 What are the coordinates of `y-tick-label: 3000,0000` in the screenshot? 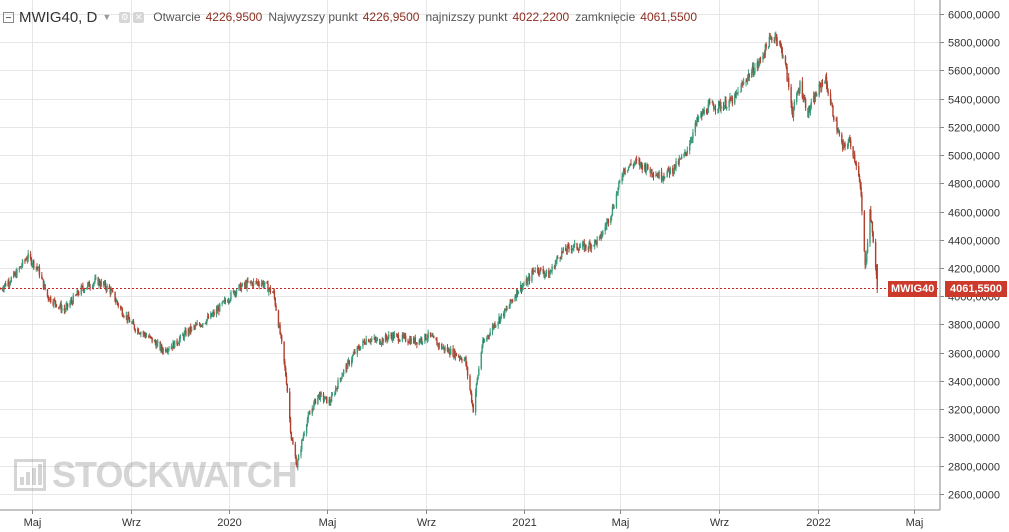 It's located at (974, 439).